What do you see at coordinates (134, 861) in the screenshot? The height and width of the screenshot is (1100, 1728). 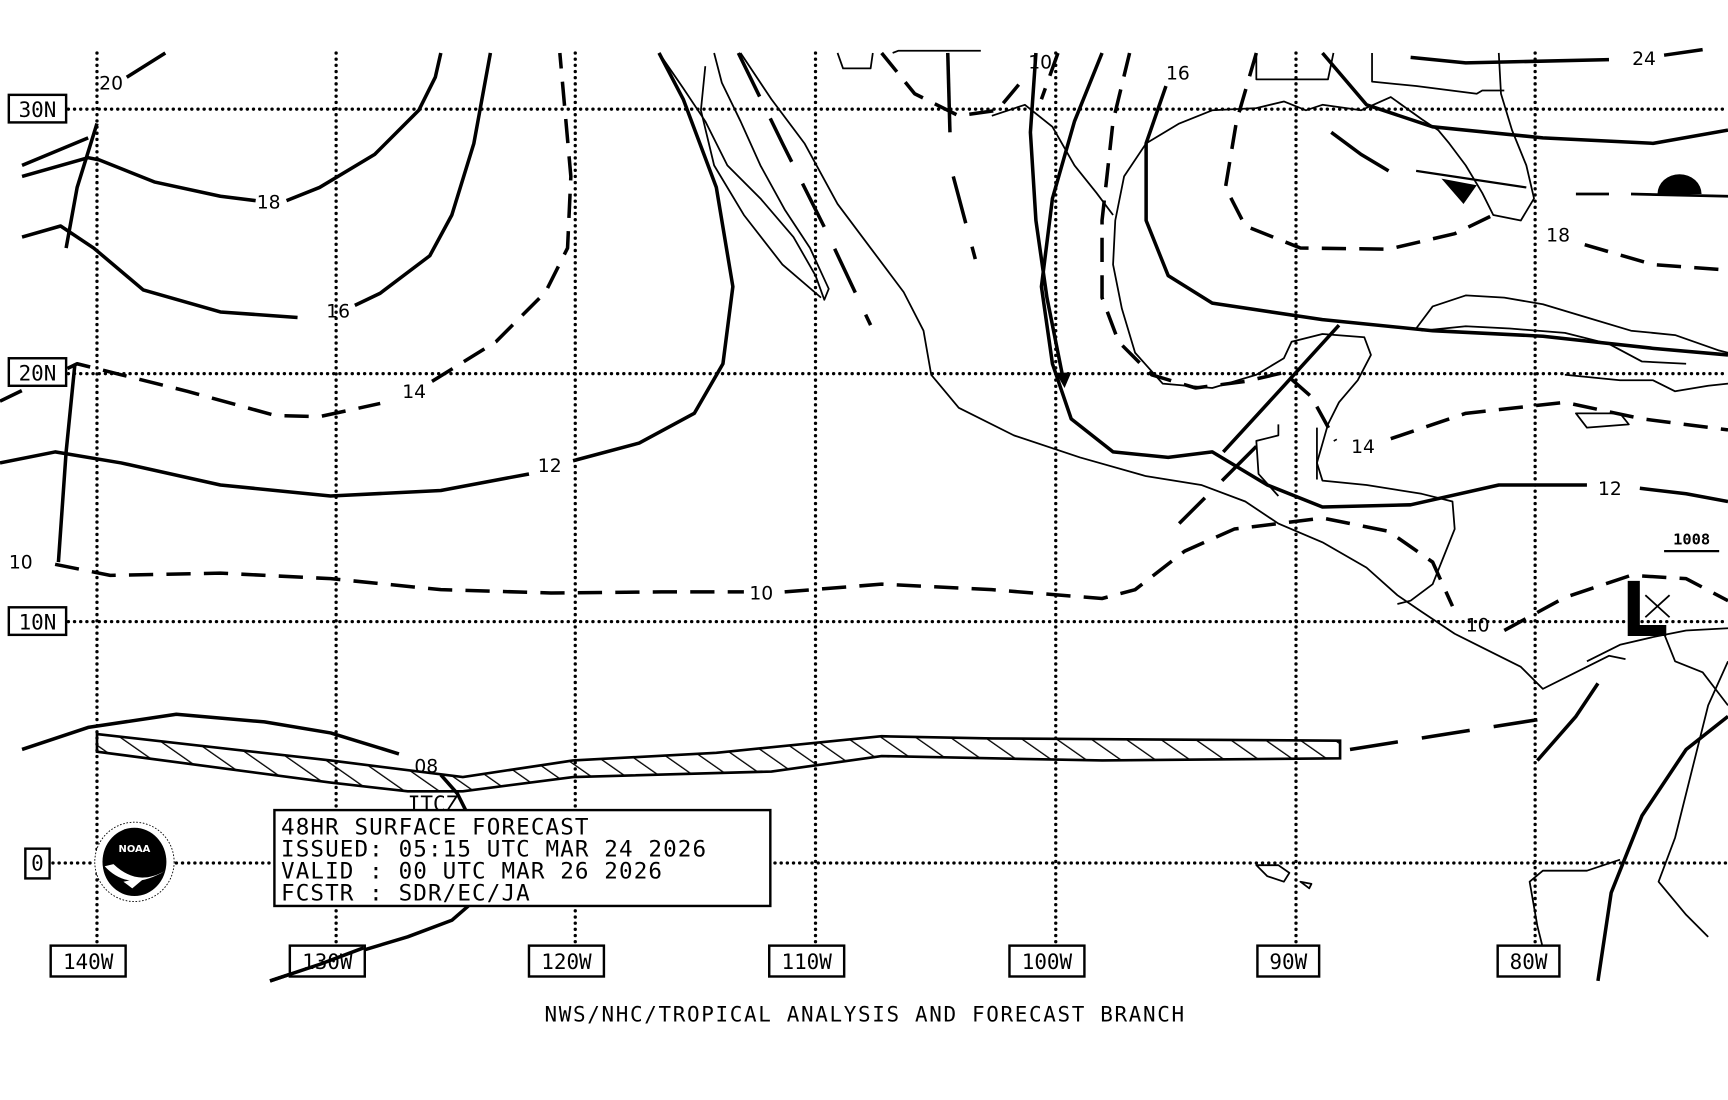 I see `noaa-logo: NOAA` at bounding box center [134, 861].